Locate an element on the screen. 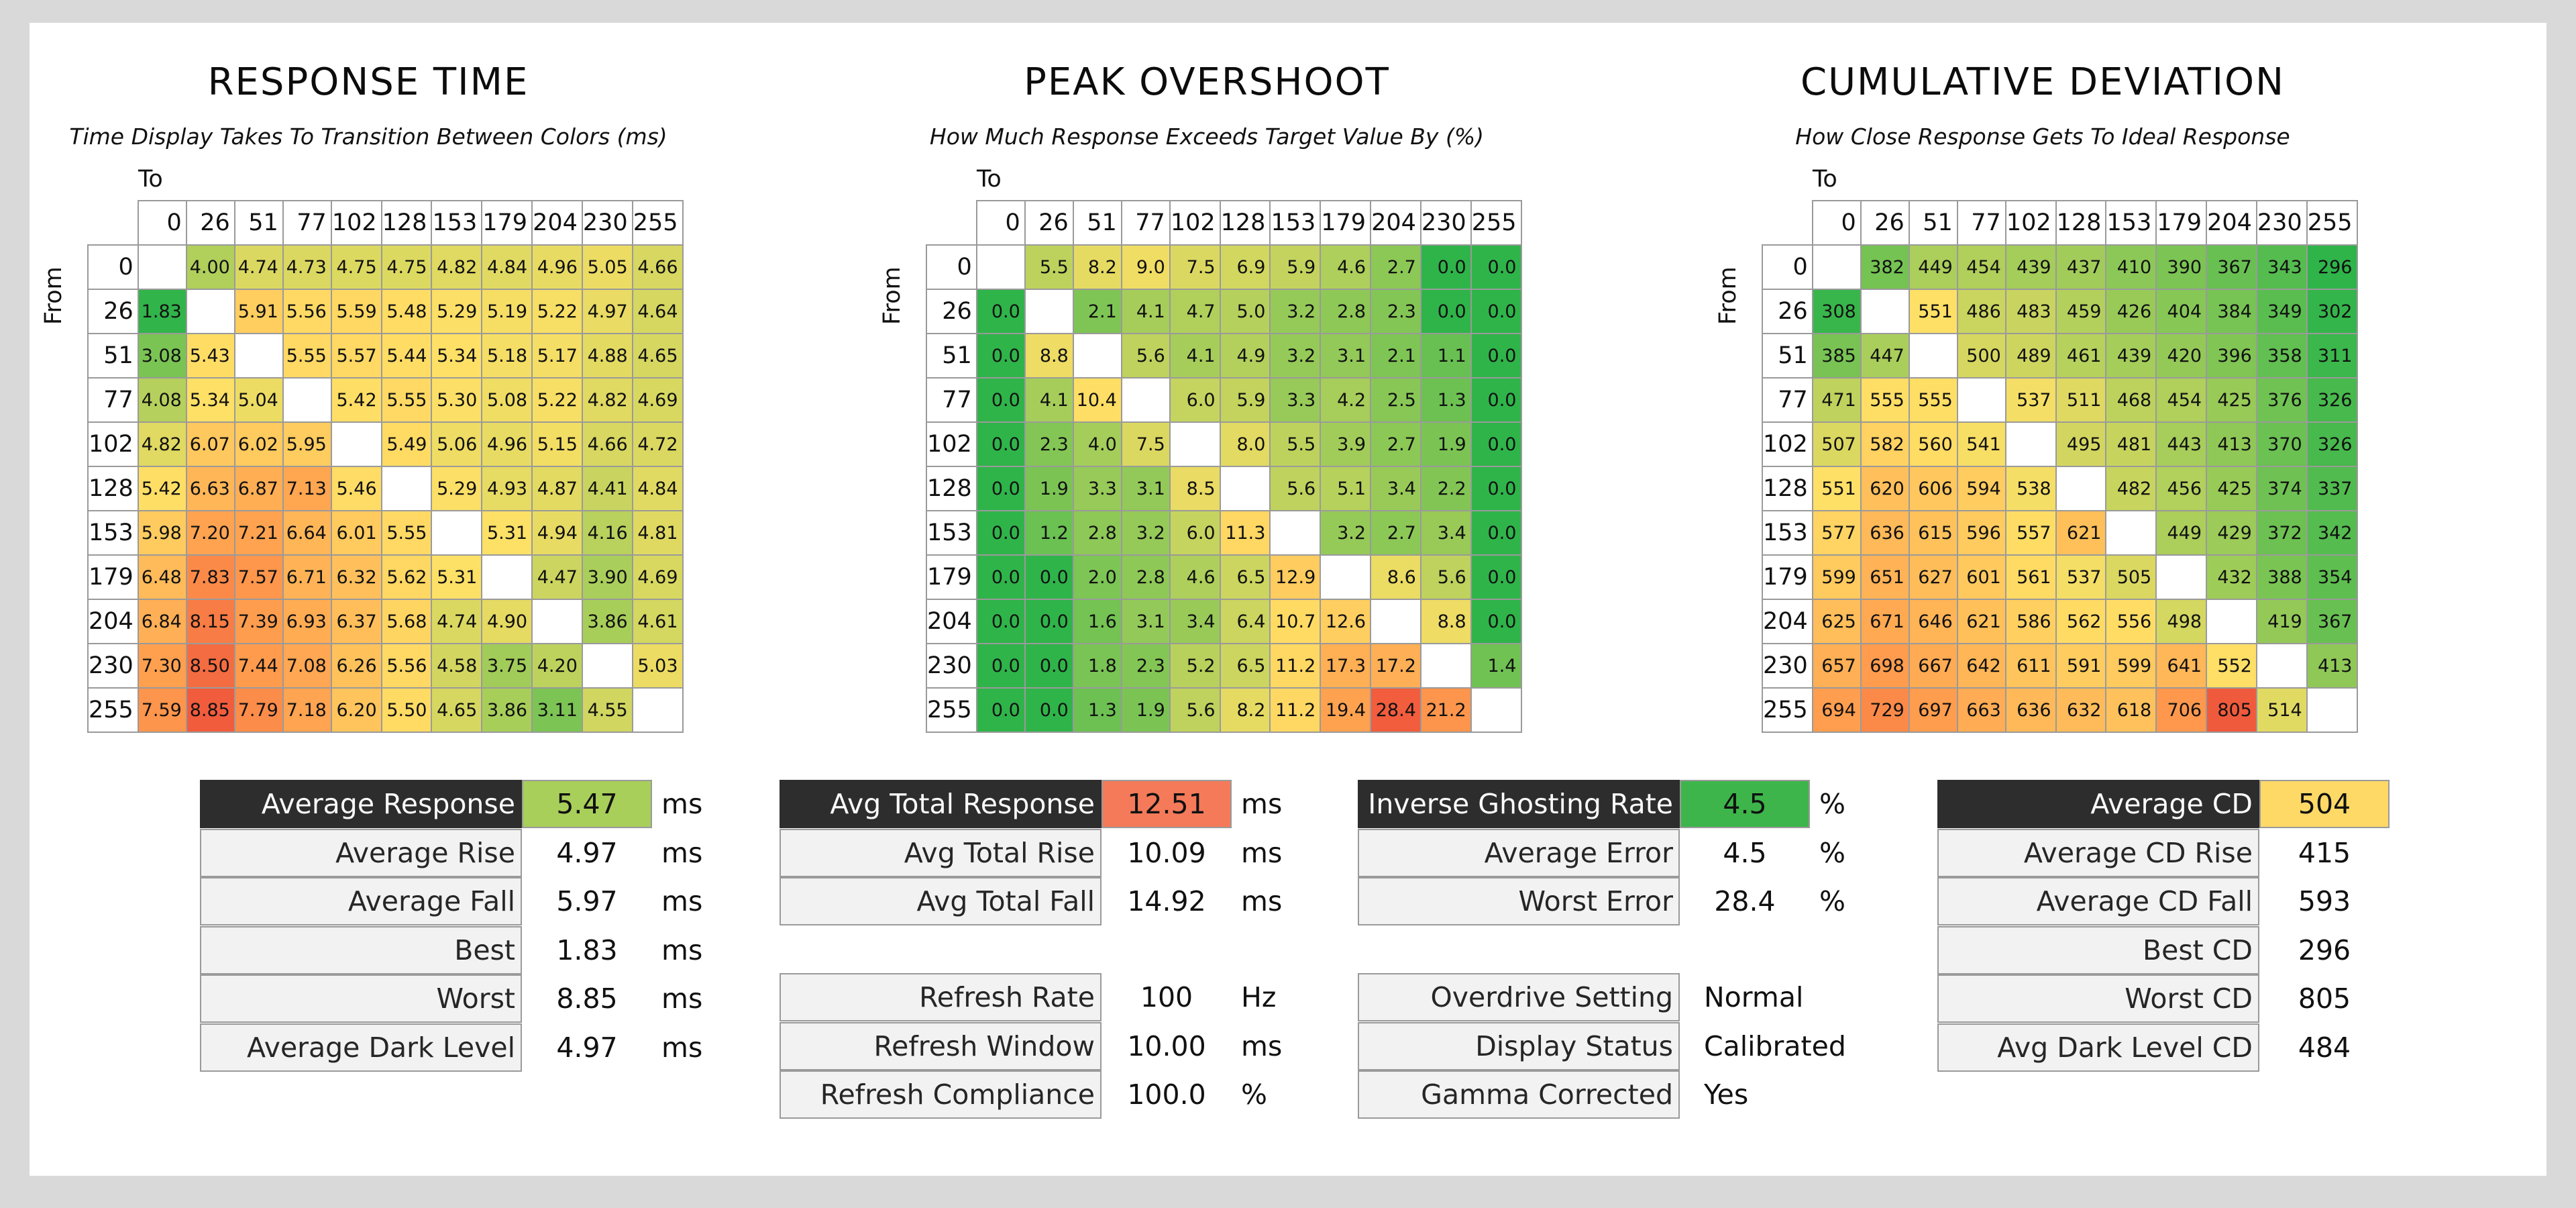 Image resolution: width=2576 pixels, height=1208 pixels. cumulative-deviation-cell: 729 is located at coordinates (1885, 710).